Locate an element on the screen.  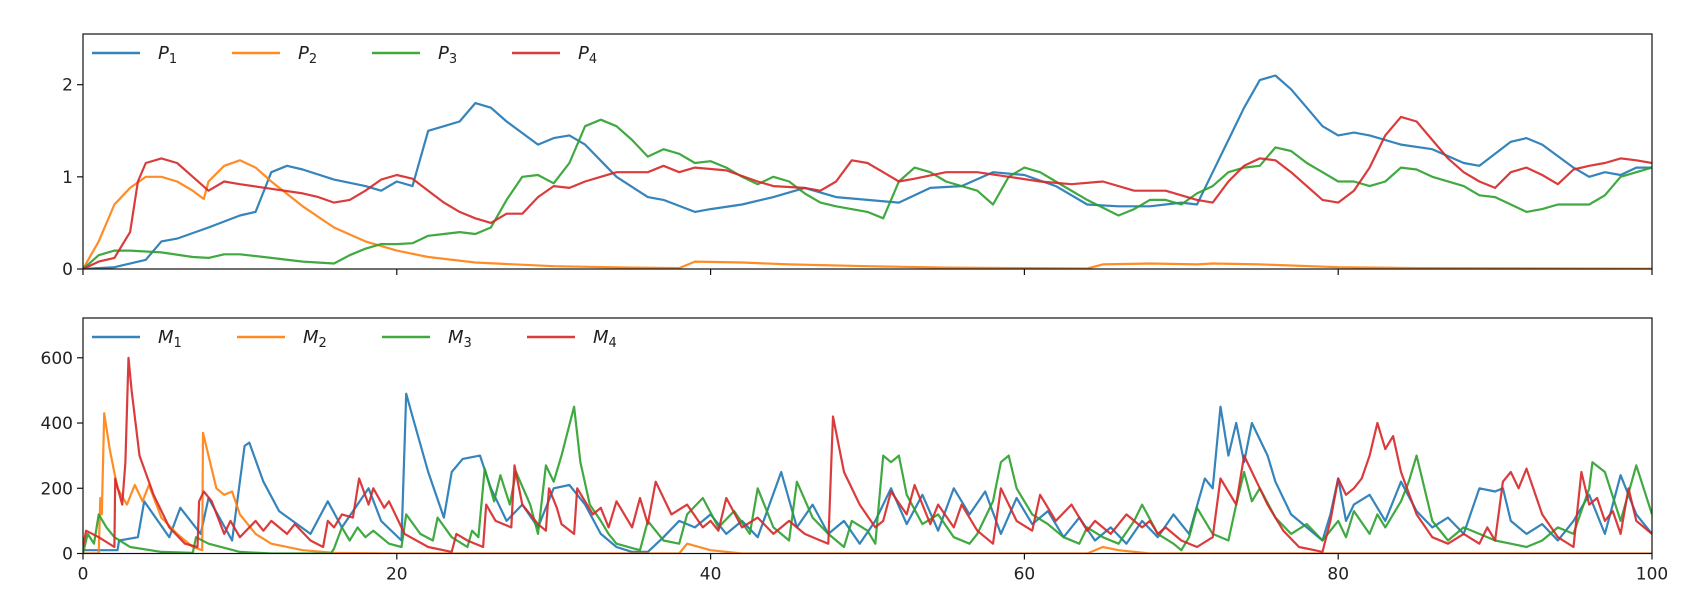
legend-label: M2 is located at coordinates (315, 339).